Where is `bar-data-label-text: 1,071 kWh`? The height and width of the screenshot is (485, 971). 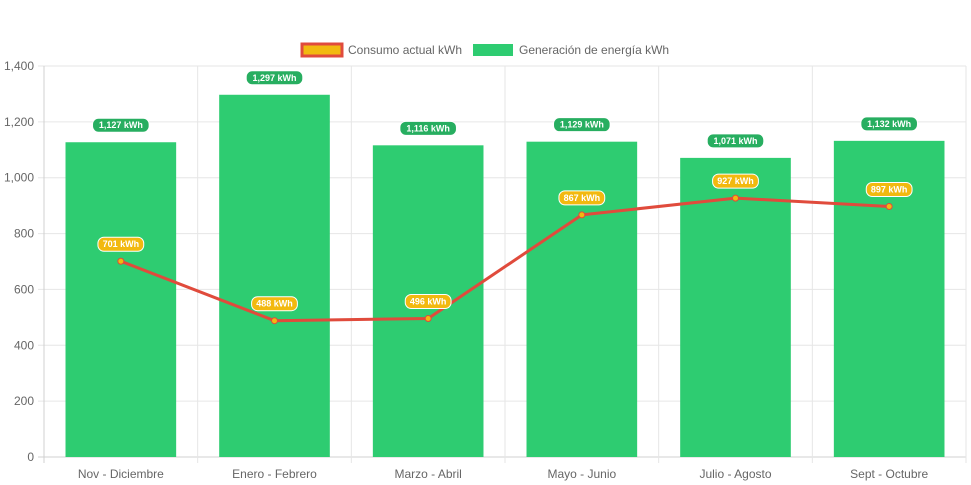
bar-data-label-text: 1,071 kWh is located at coordinates (735, 141).